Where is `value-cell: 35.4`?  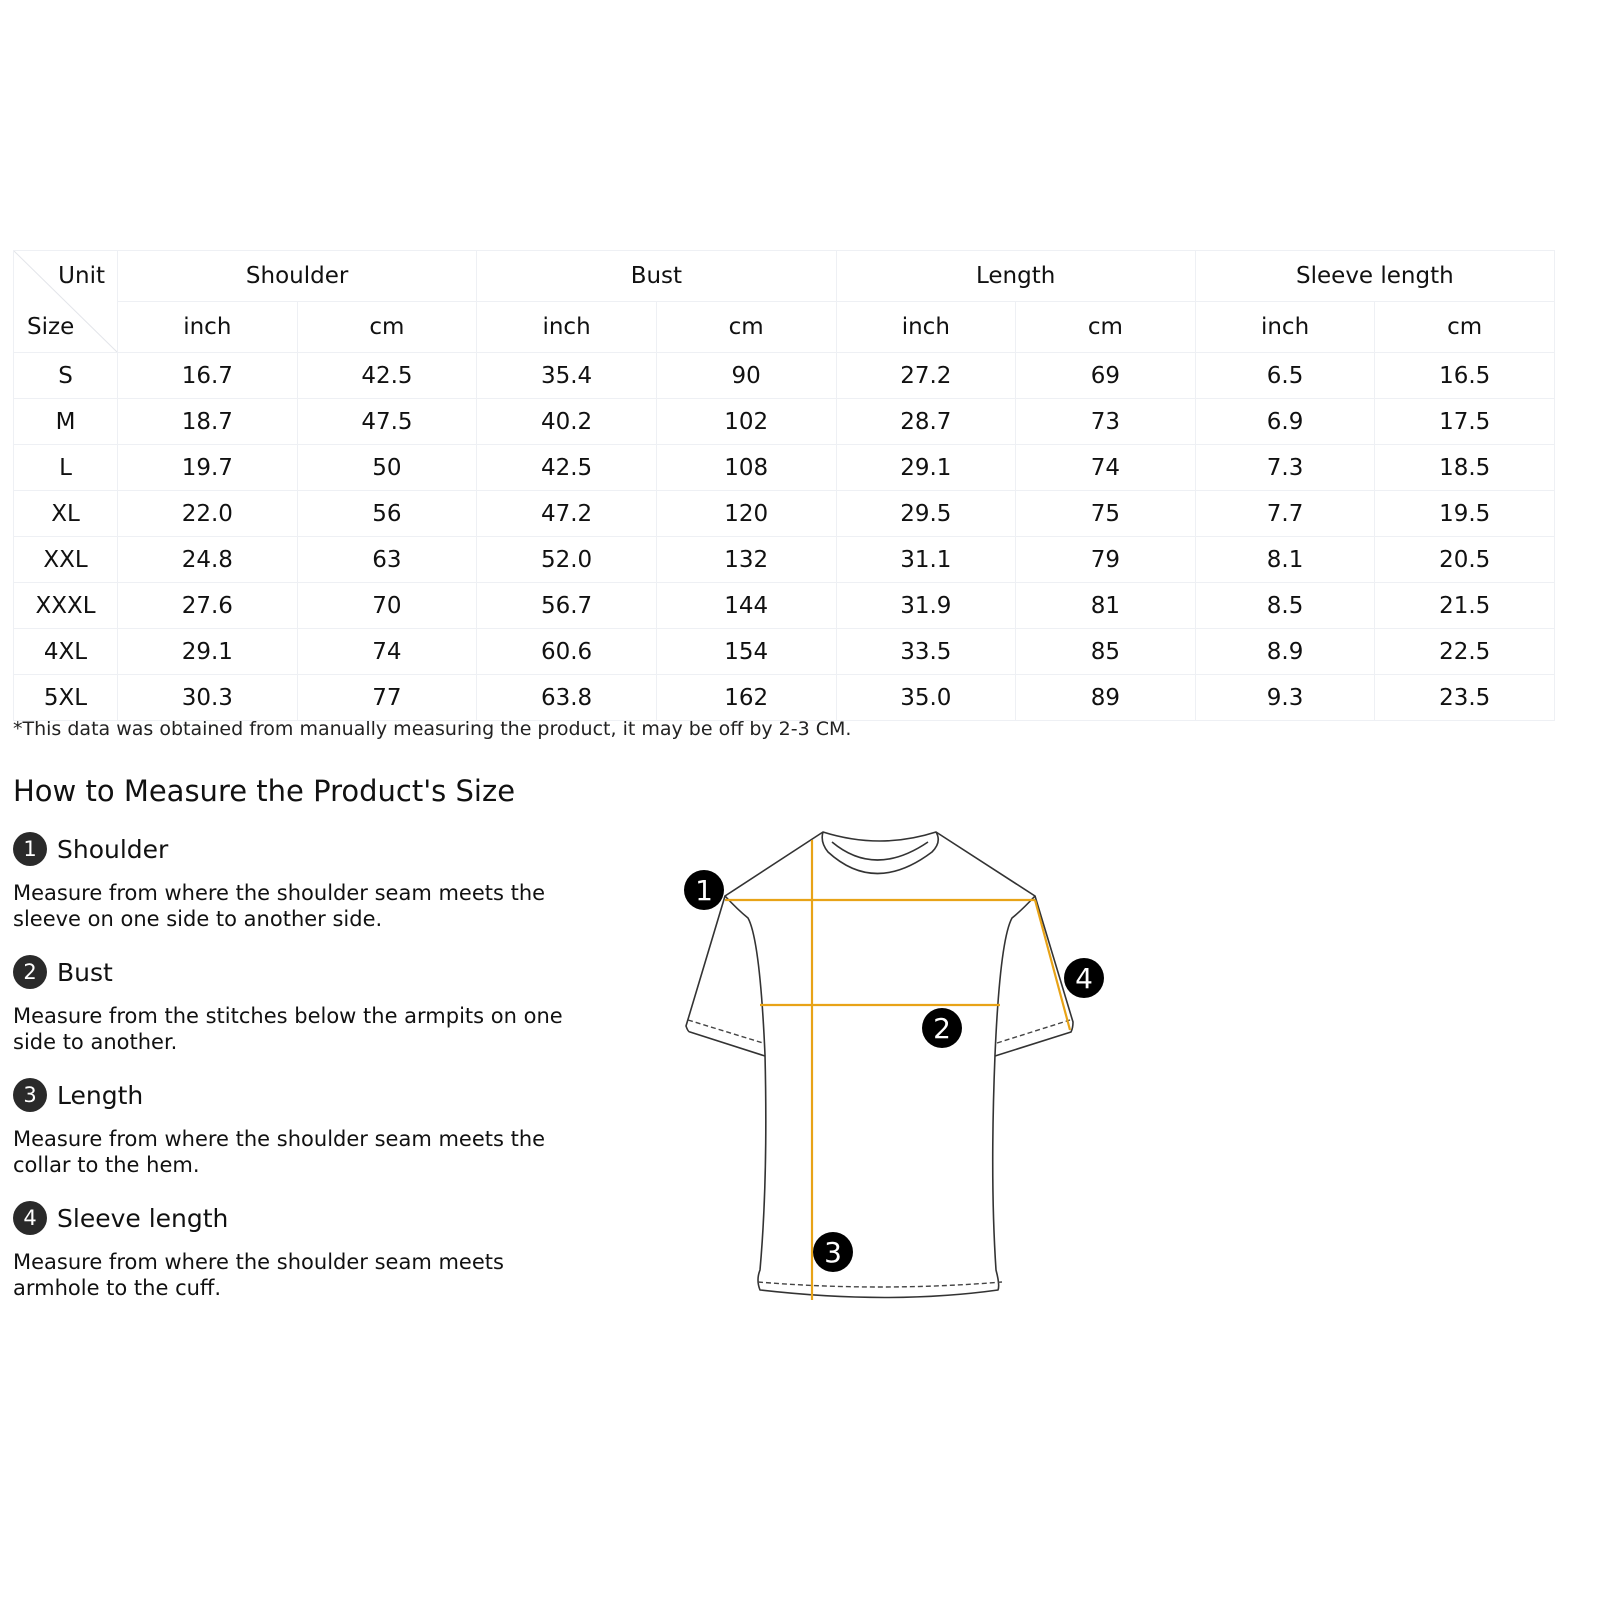
value-cell: 35.4 is located at coordinates (566, 375).